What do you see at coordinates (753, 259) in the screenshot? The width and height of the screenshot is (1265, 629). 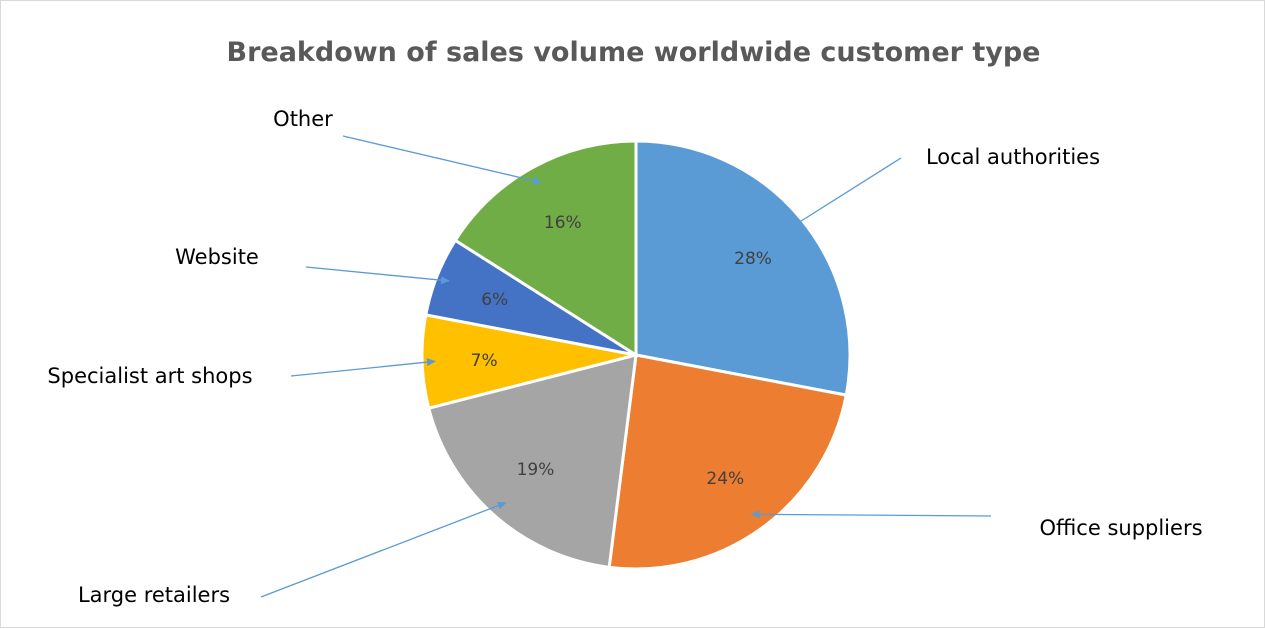 I see `data-label-local-authorities: 28%` at bounding box center [753, 259].